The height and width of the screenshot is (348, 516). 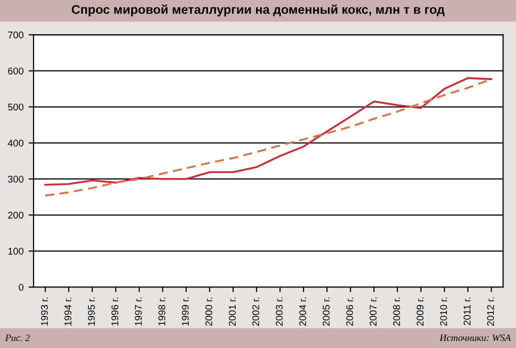 What do you see at coordinates (396, 312) in the screenshot?
I see `x-tick-label: 2008 г.` at bounding box center [396, 312].